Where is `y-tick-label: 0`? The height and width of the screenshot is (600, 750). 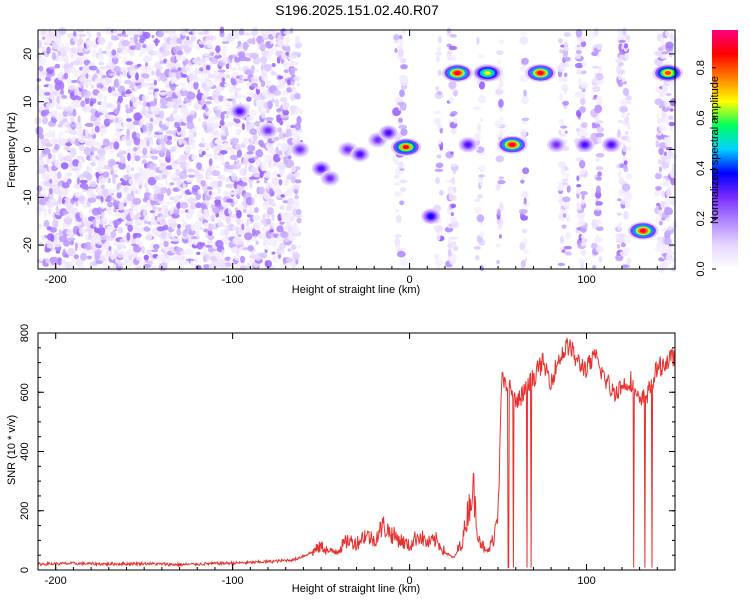
y-tick-label: 0 is located at coordinates (28, 149).